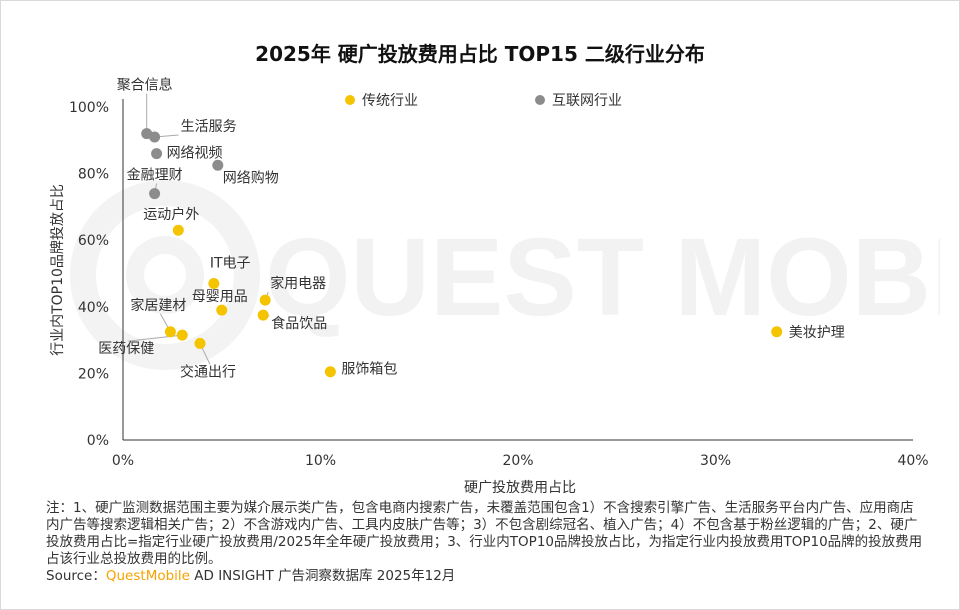  Describe the element at coordinates (369, 370) in the screenshot. I see `point-label: 服饰箱包` at that location.